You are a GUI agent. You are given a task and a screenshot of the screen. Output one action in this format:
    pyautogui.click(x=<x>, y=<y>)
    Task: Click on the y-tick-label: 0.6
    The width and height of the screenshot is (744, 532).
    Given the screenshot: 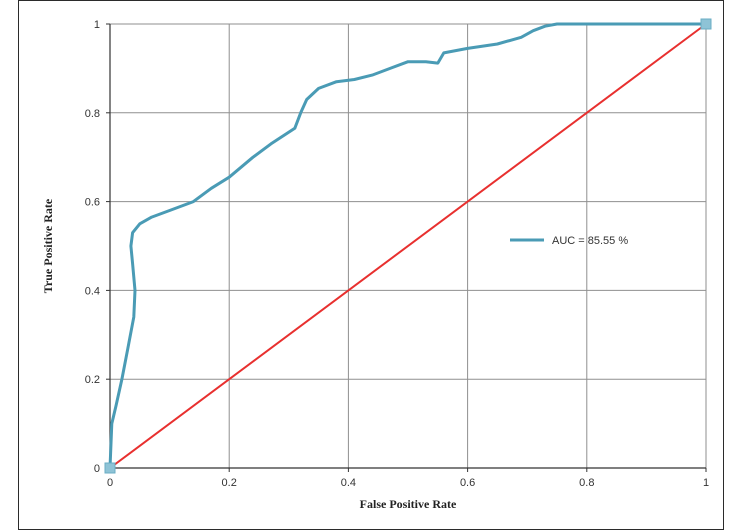 What is the action you would take?
    pyautogui.click(x=92, y=203)
    